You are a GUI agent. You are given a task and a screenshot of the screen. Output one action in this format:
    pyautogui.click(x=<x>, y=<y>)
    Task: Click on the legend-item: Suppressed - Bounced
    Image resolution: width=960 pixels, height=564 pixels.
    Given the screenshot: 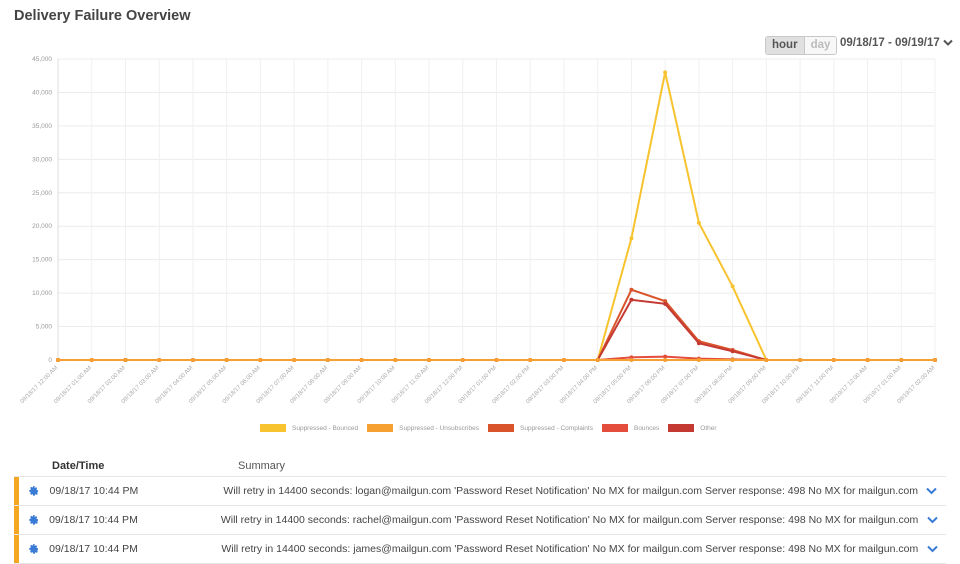 What is the action you would take?
    pyautogui.click(x=309, y=428)
    